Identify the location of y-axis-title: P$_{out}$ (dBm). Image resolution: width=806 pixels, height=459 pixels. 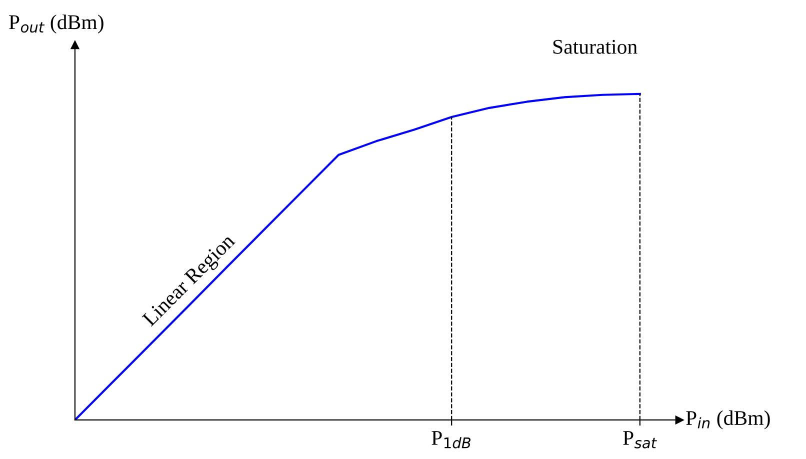
(56, 24).